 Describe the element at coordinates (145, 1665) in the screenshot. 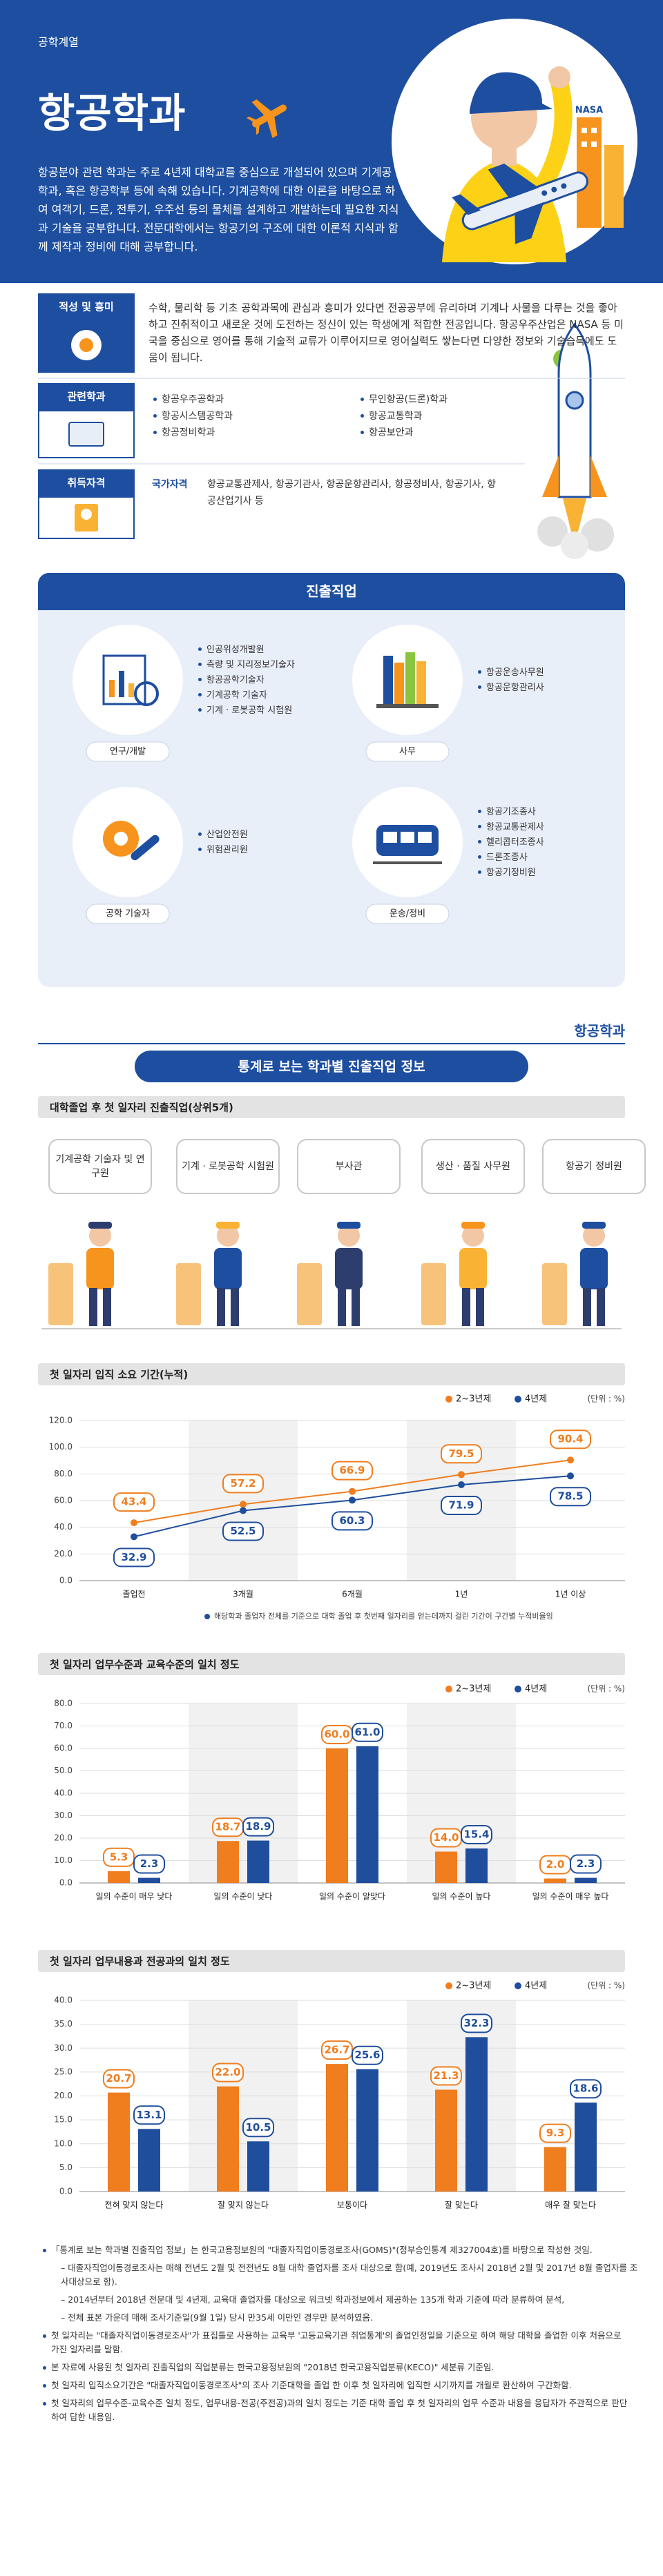

I see `chart-title: 첫 일자리 업무수준과 교육수준의 일치 정도` at that location.